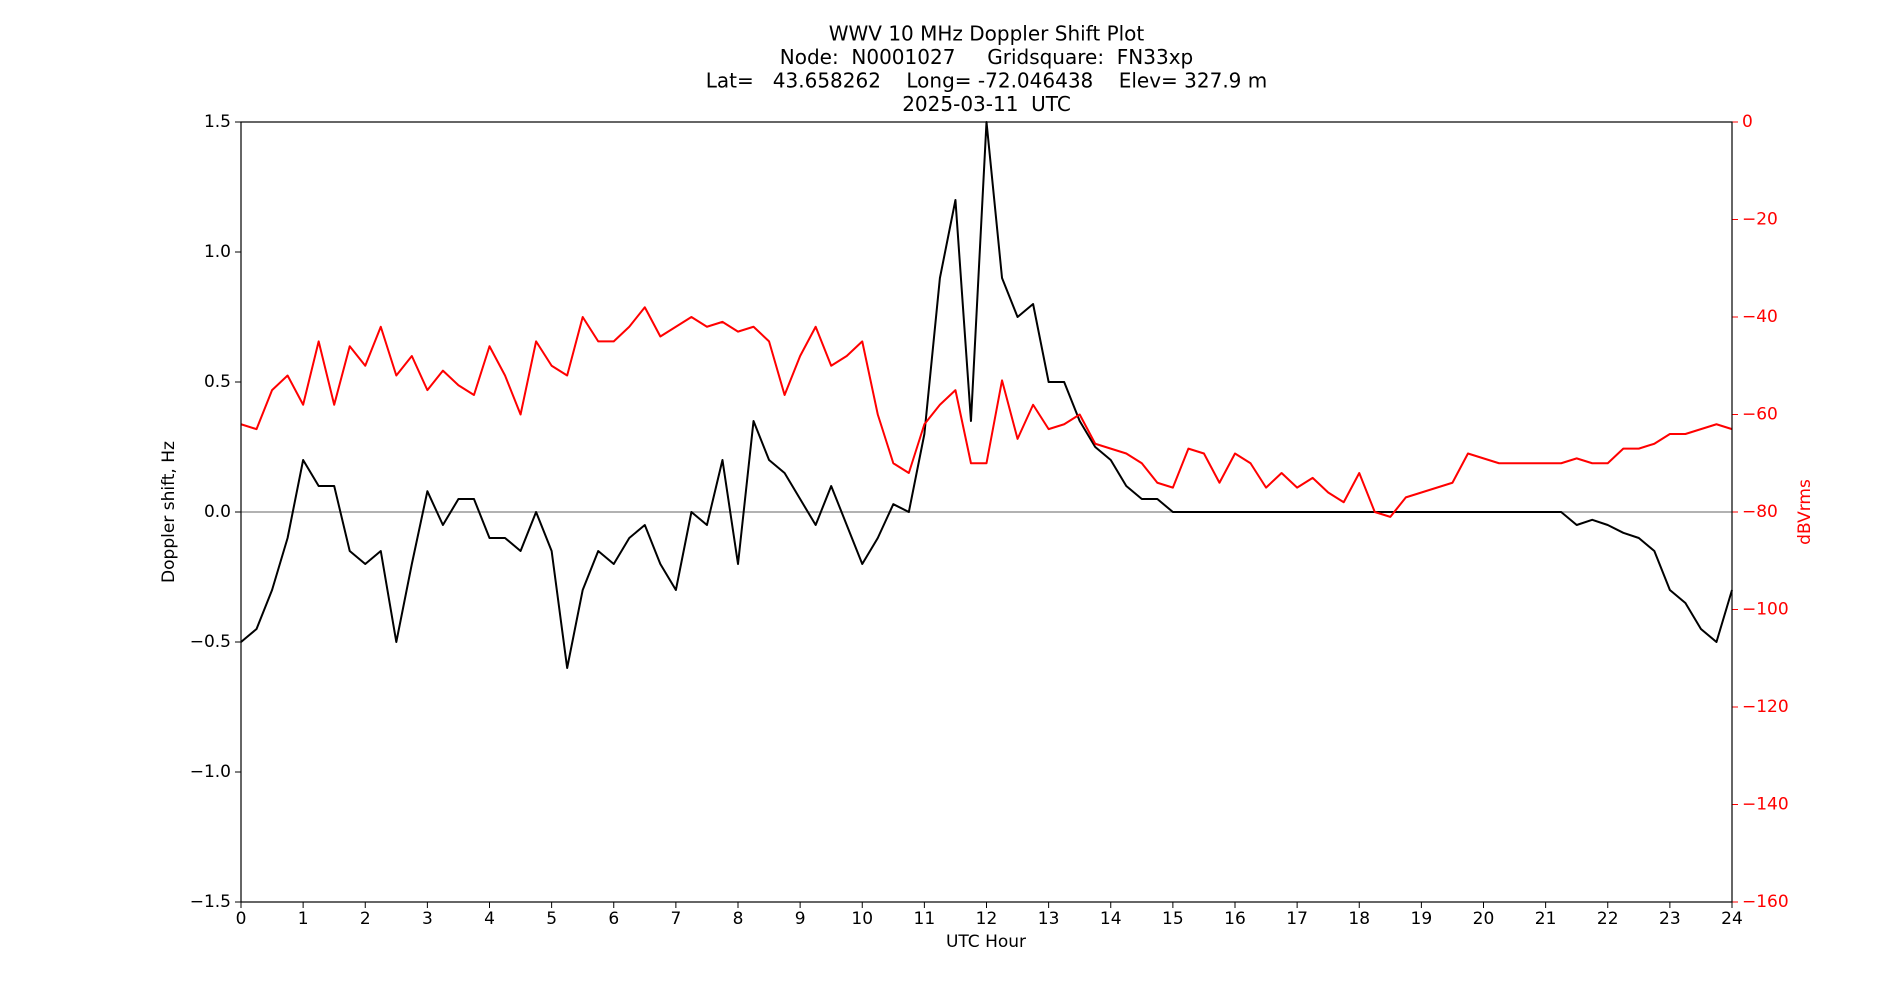  Describe the element at coordinates (169, 512) in the screenshot. I see `y-axis-label: Doppler shift, Hz` at that location.